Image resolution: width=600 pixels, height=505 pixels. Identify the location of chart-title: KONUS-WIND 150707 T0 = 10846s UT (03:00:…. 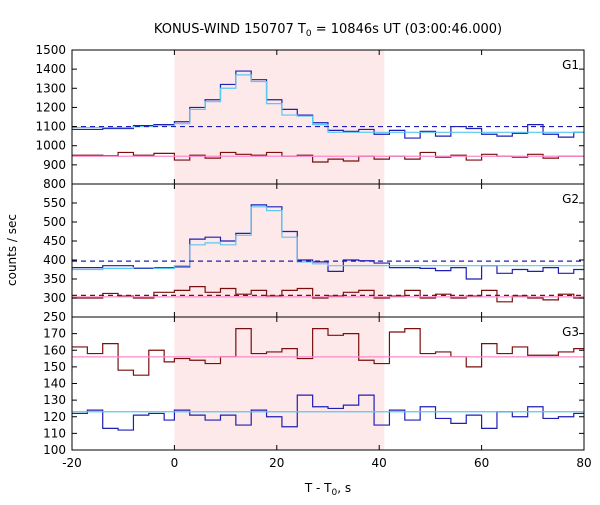
(328, 30).